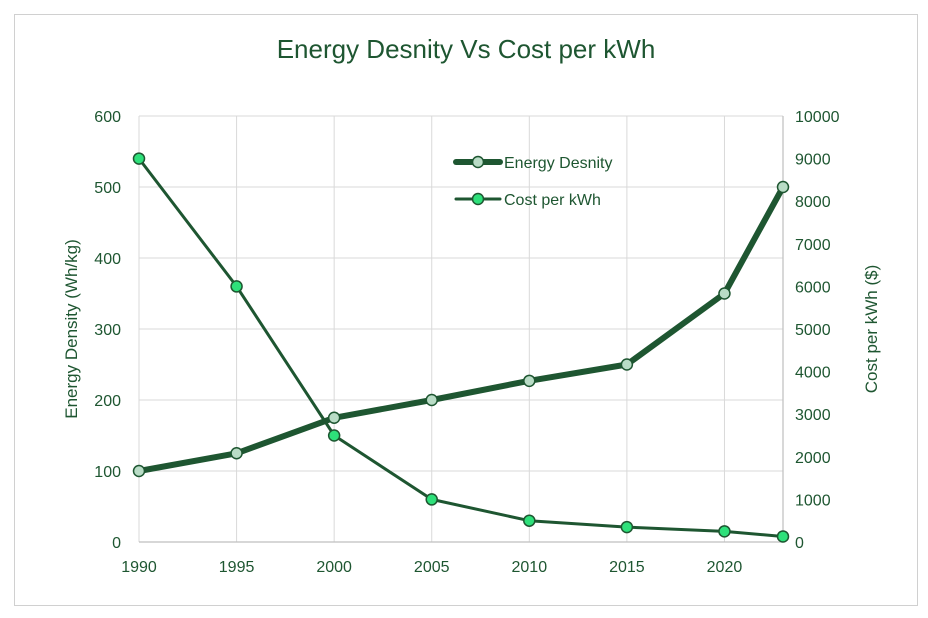 This screenshot has width=928, height=618. Describe the element at coordinates (116, 543) in the screenshot. I see `left-y-tick-label: 0` at that location.